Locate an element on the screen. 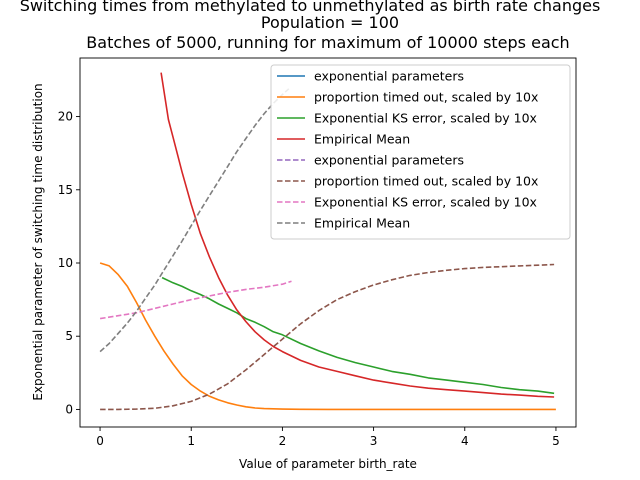 This screenshot has height=480, width=640. legend-label-2: Exponential KS error, scaled by 10x is located at coordinates (425, 118).